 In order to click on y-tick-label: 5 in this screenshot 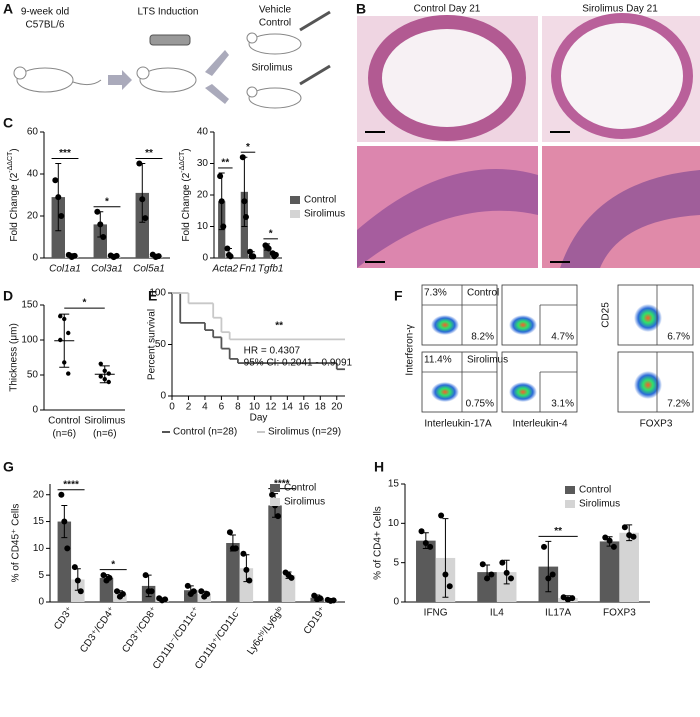, I will do `click(41, 575)`.